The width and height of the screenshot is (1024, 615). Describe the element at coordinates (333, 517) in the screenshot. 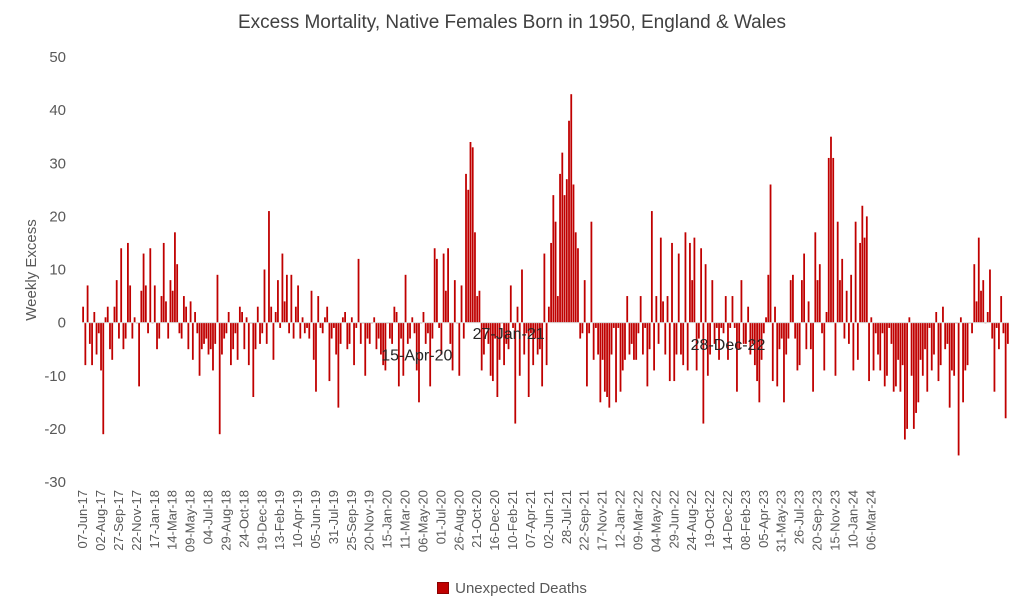

I see `x-tick-label: 31-Jul-19` at that location.